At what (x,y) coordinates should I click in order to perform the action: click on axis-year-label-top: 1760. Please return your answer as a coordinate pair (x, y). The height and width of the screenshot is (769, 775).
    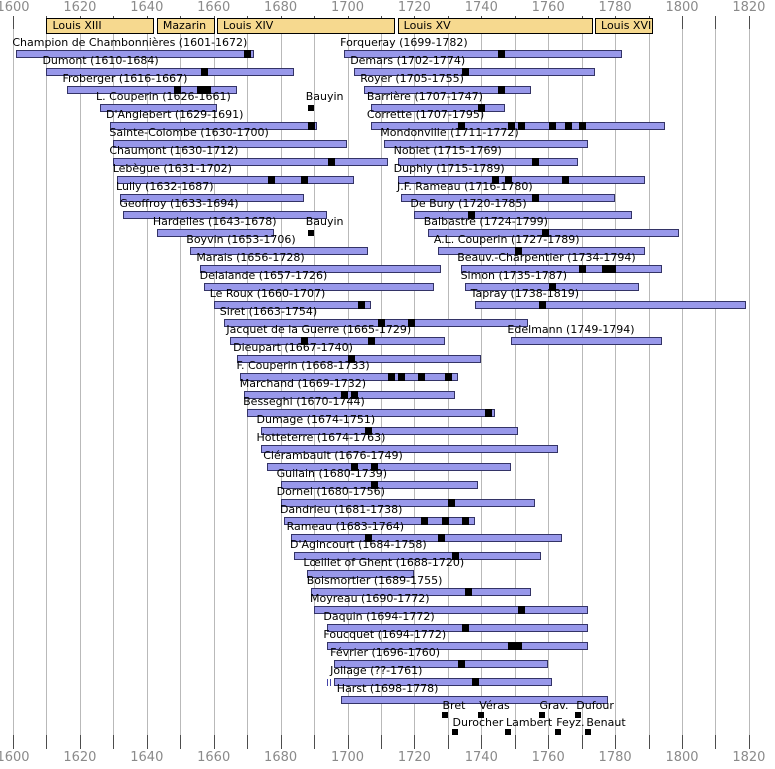
    Looking at the image, I should click on (548, 7).